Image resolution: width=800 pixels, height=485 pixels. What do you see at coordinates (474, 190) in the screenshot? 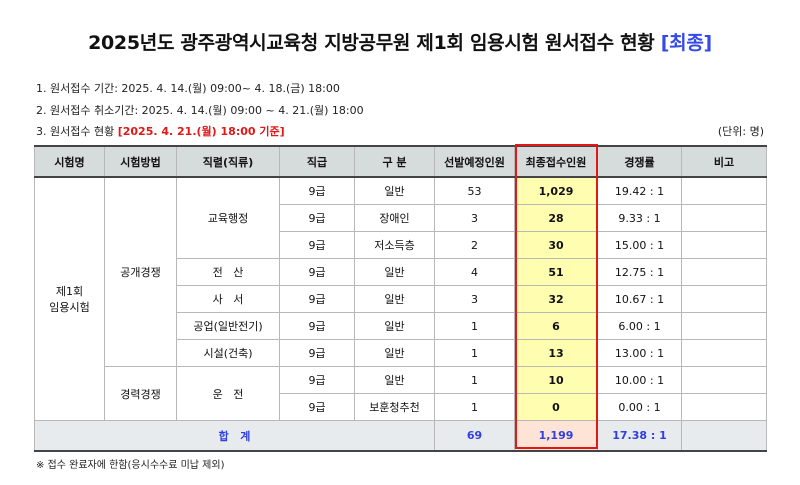
I see `planned-cell: 53` at bounding box center [474, 190].